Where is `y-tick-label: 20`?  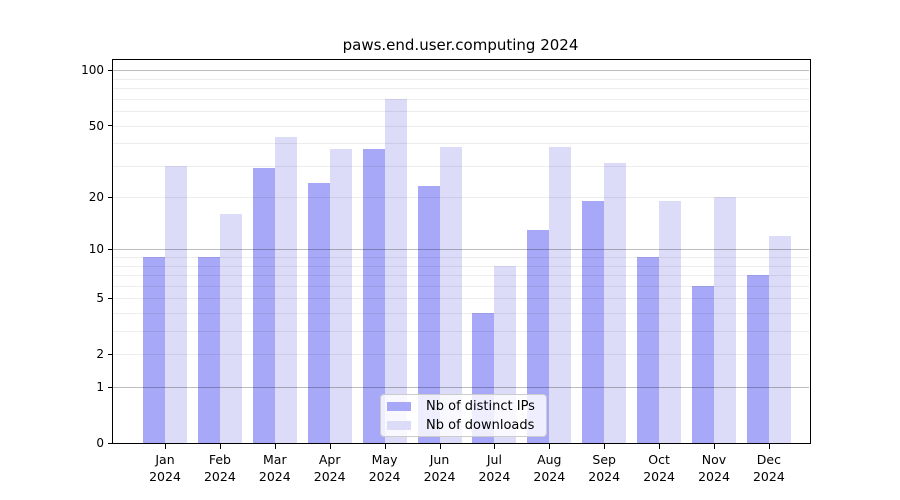 y-tick-label: 20 is located at coordinates (96, 197).